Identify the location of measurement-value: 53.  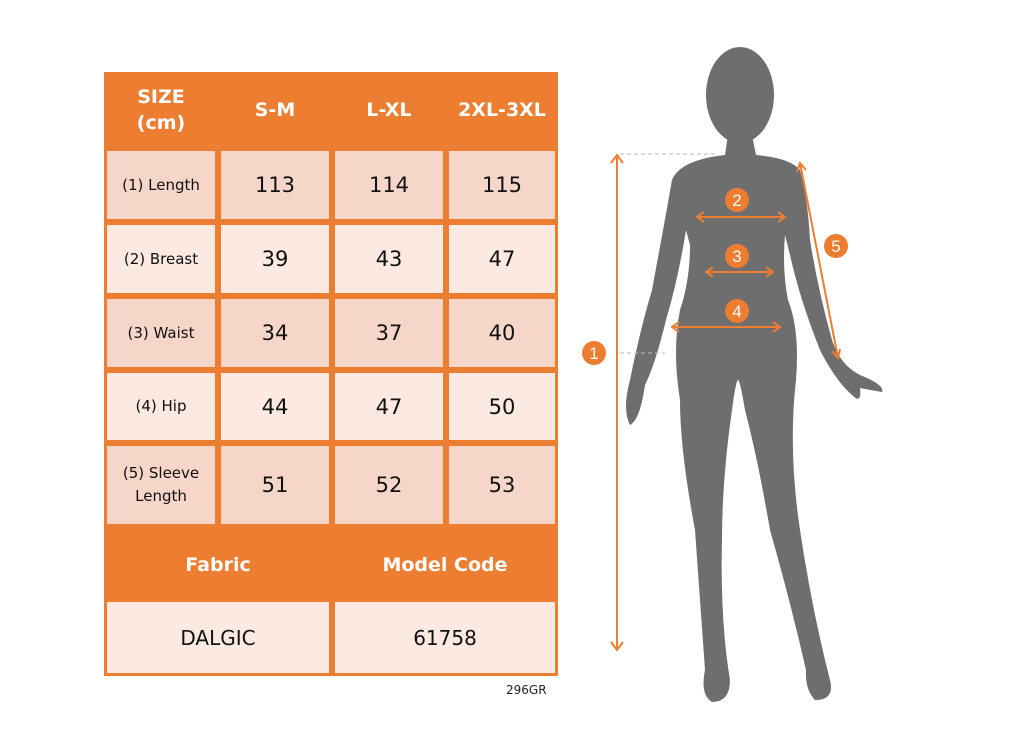
(502, 485).